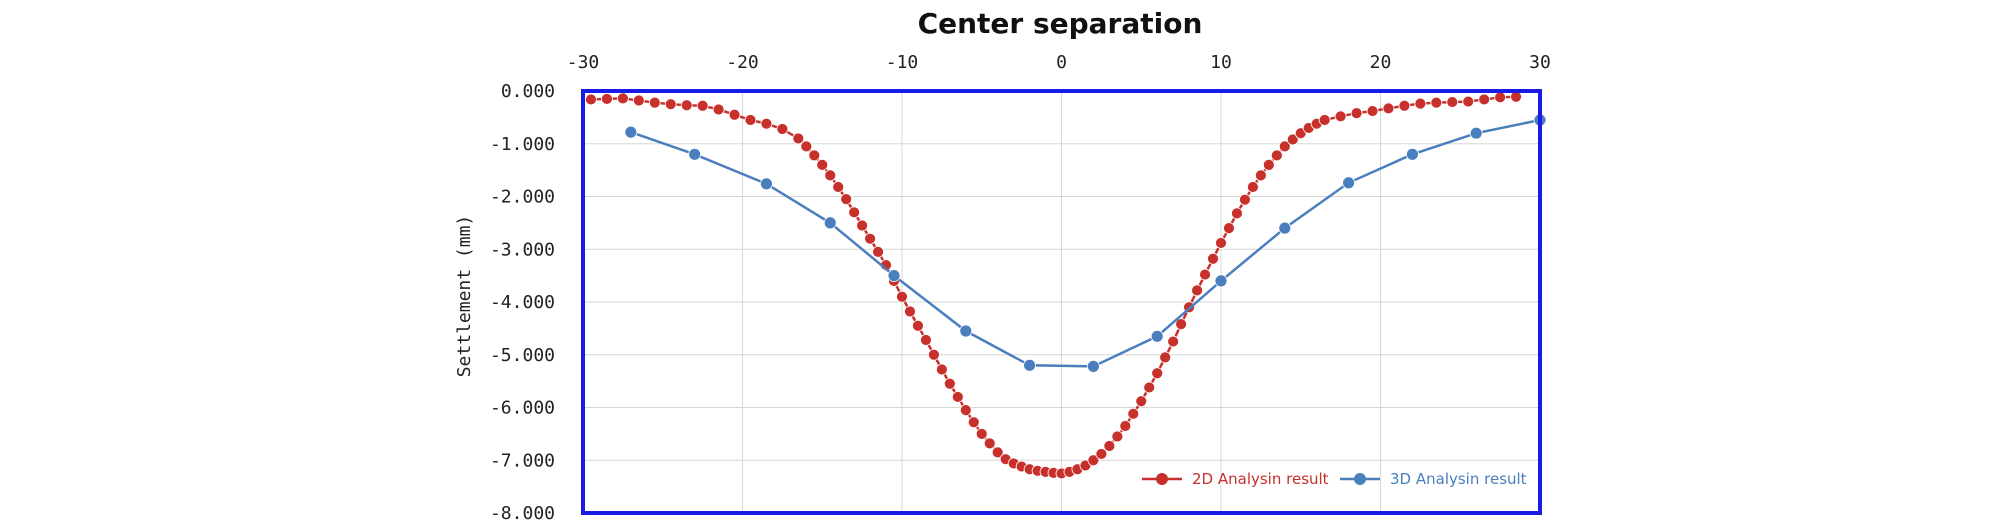 The image size is (2008, 528). Describe the element at coordinates (522, 408) in the screenshot. I see `y-tick-label: -6.000` at that location.